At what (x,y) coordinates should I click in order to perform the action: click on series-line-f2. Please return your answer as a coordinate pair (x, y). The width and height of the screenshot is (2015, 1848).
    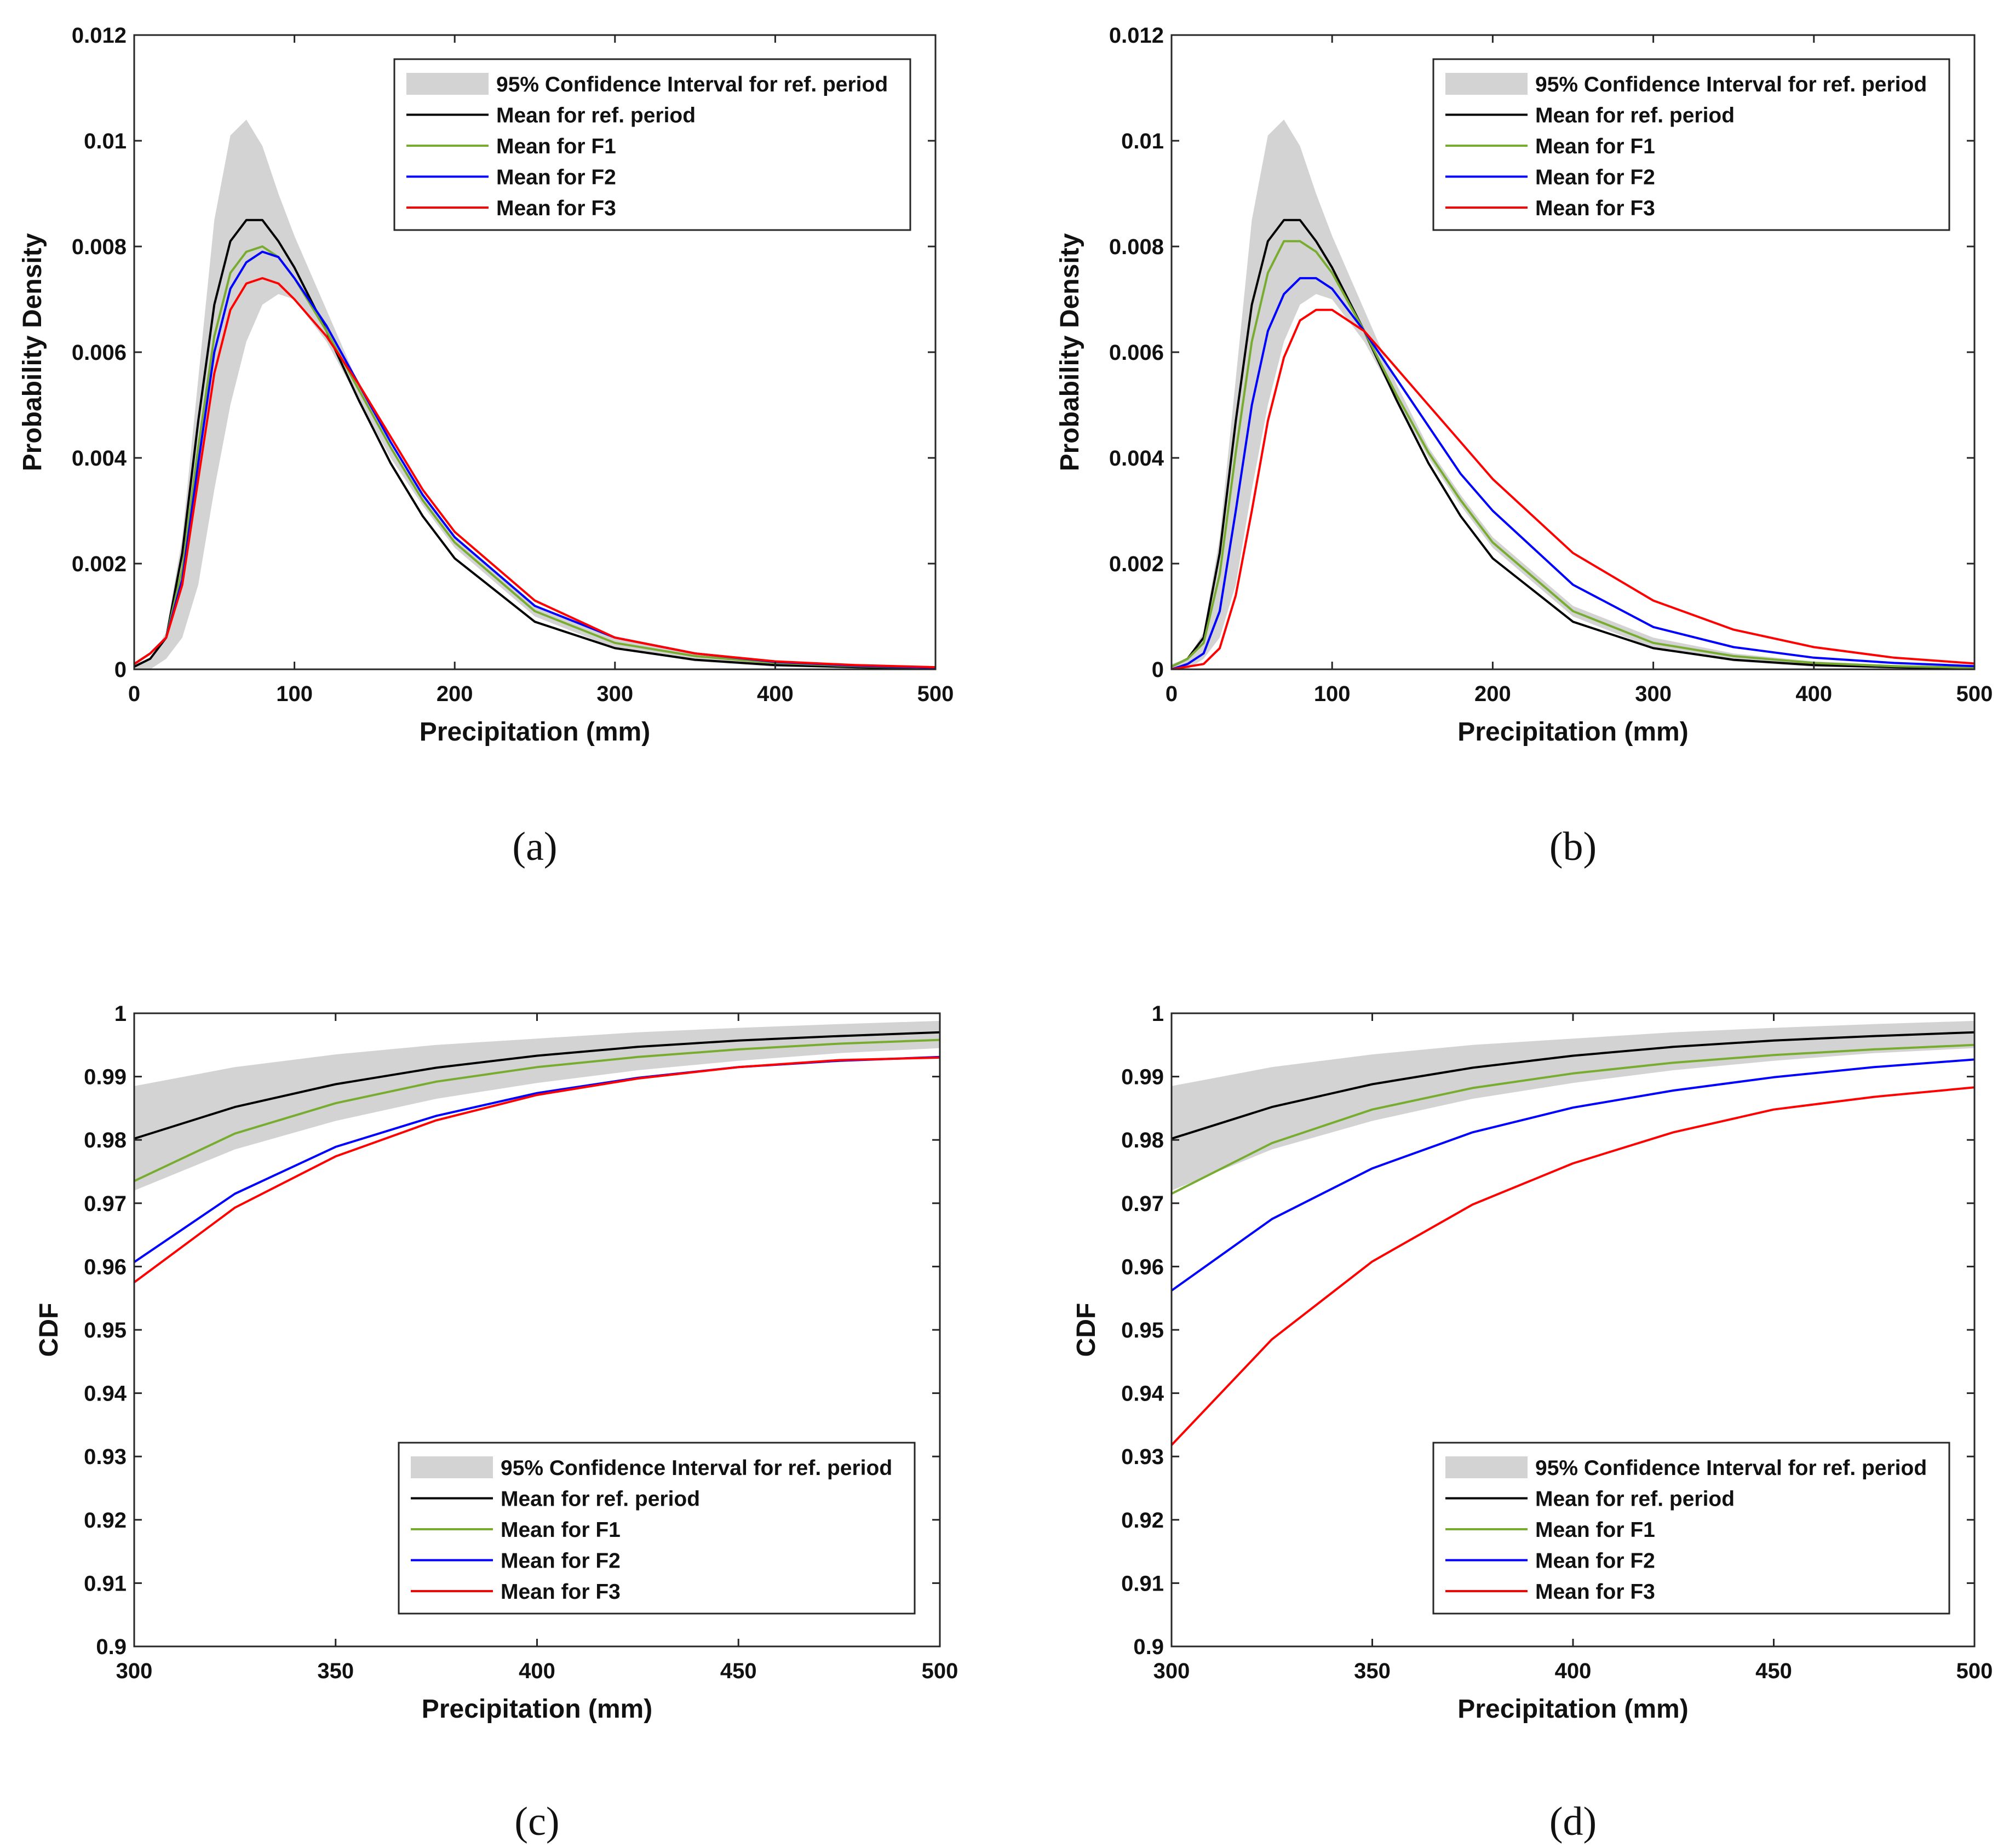
    Looking at the image, I should click on (1573, 473).